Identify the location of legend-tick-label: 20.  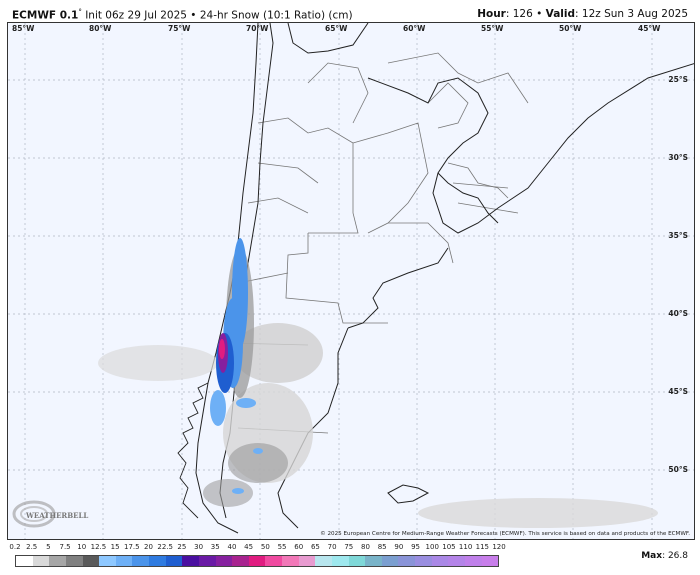
(148, 547).